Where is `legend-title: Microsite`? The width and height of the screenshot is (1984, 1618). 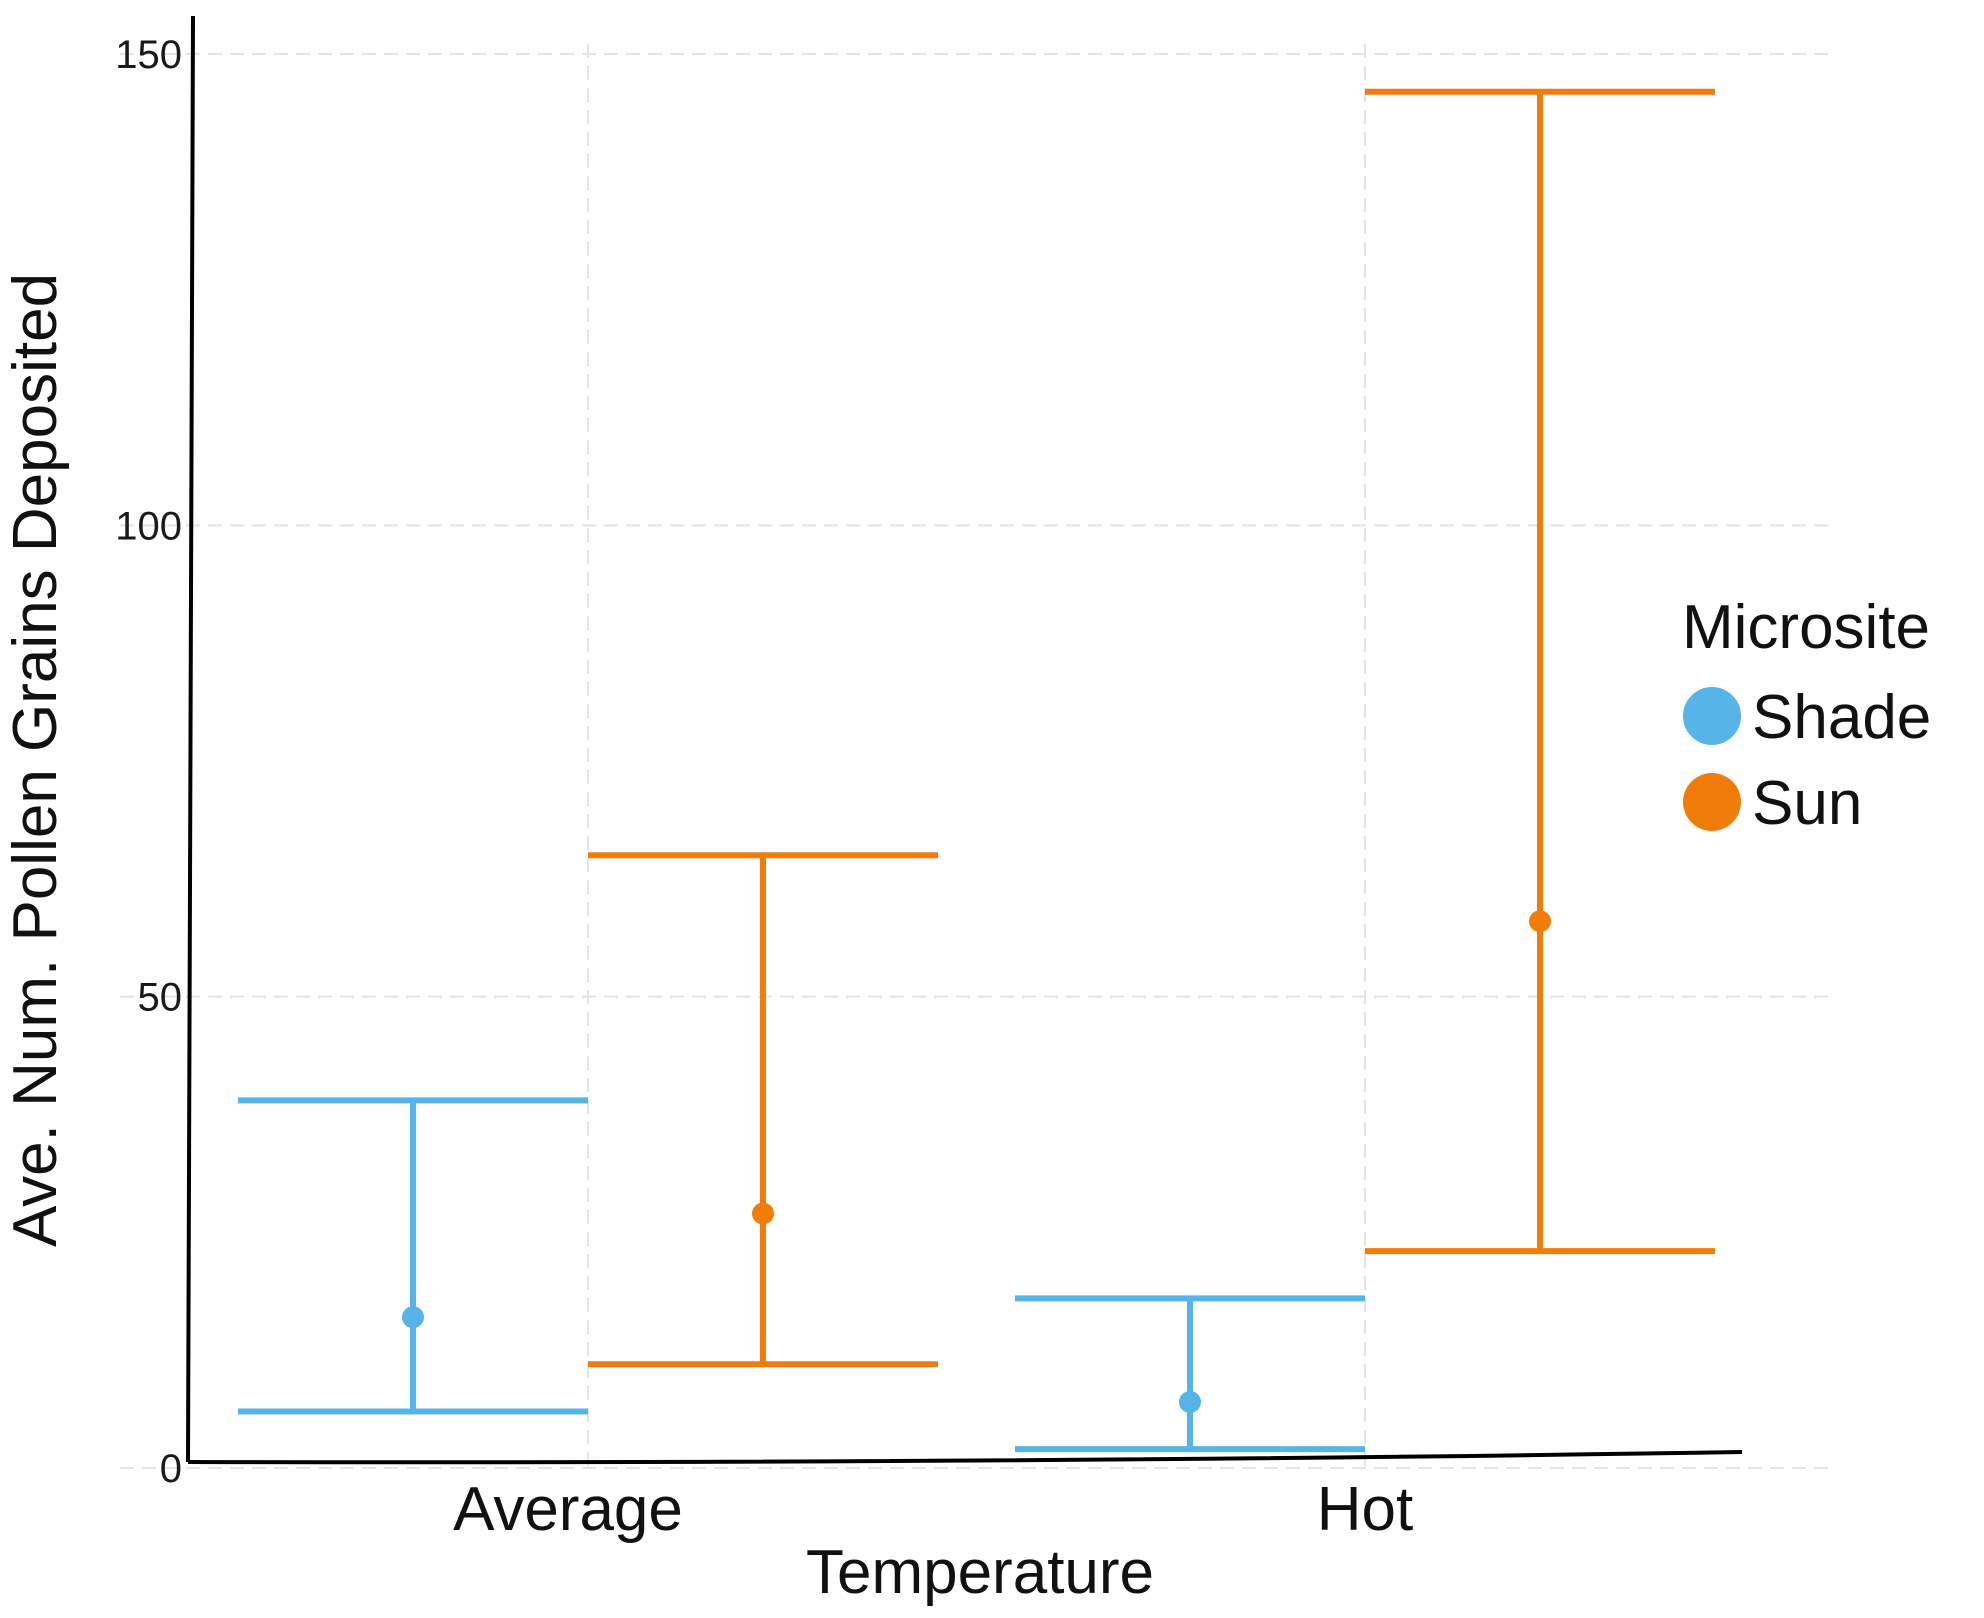
legend-title: Microsite is located at coordinates (1806, 627).